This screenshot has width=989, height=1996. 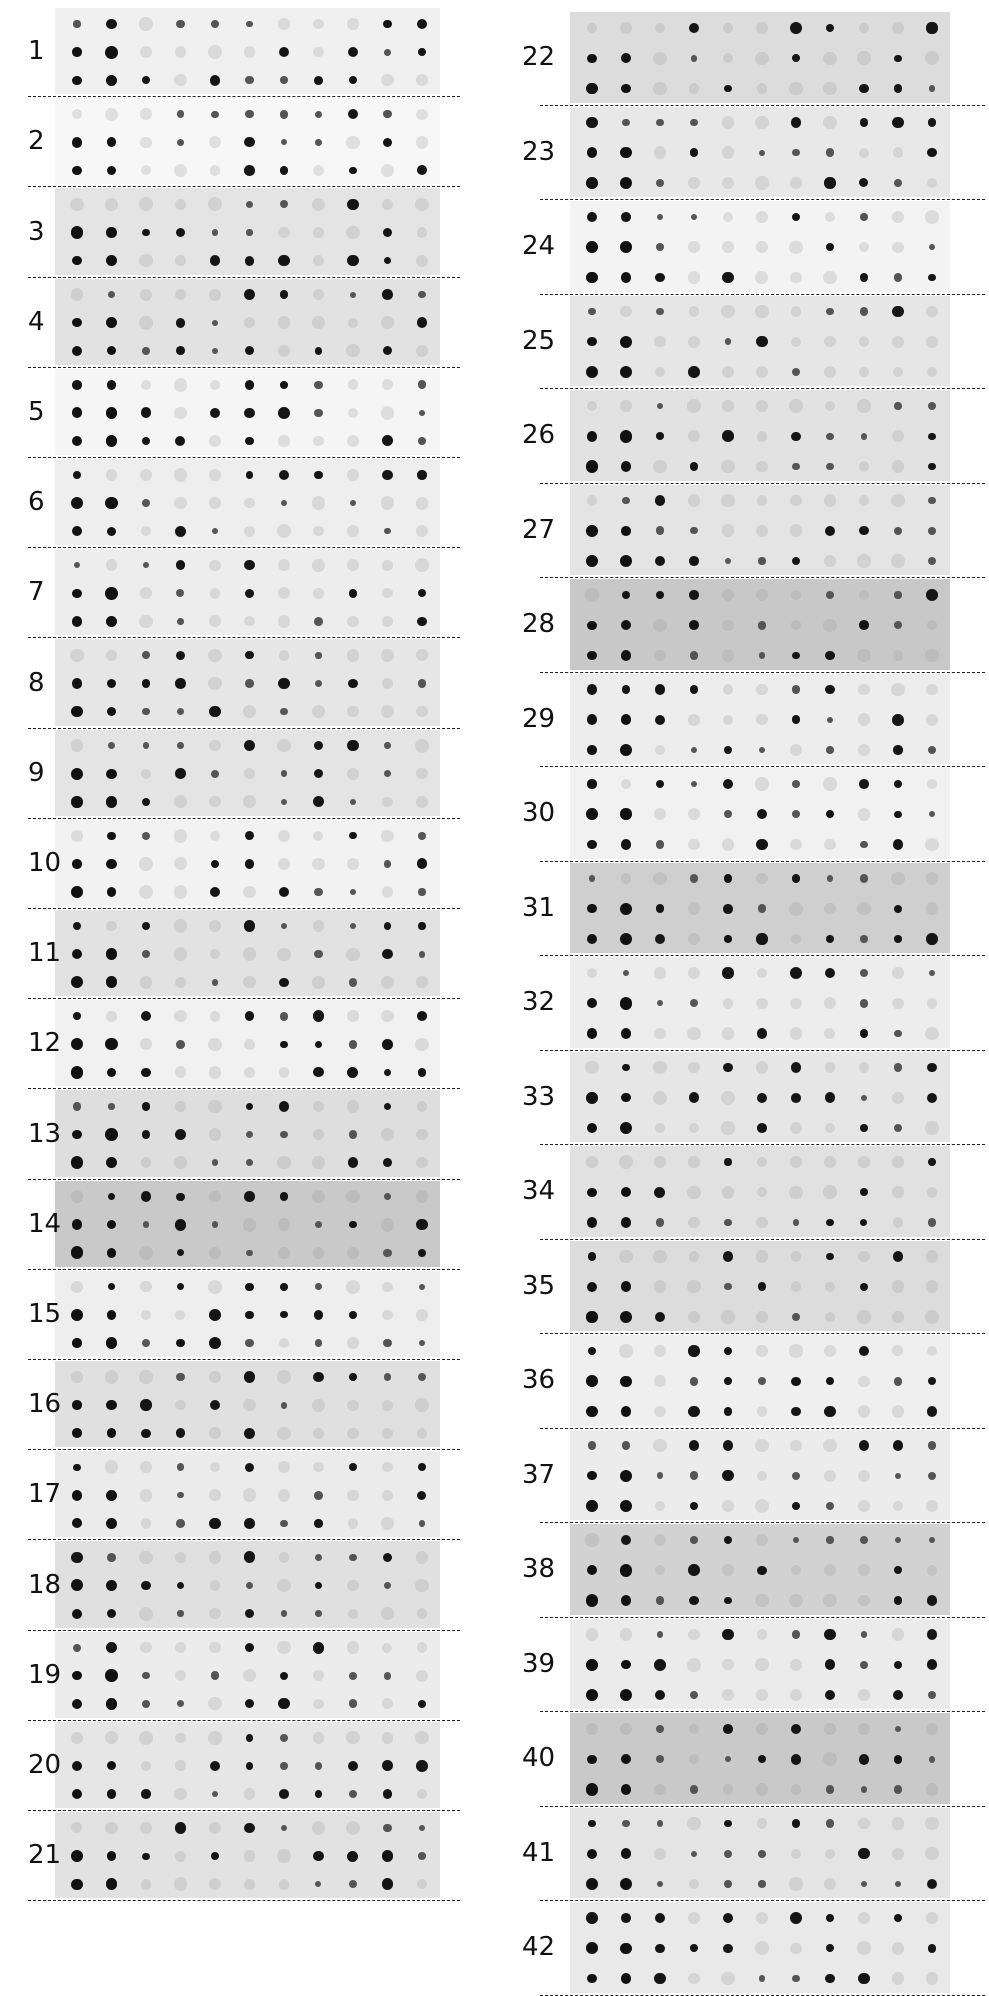 What do you see at coordinates (36, 592) in the screenshot?
I see `strip-number-label: 7` at bounding box center [36, 592].